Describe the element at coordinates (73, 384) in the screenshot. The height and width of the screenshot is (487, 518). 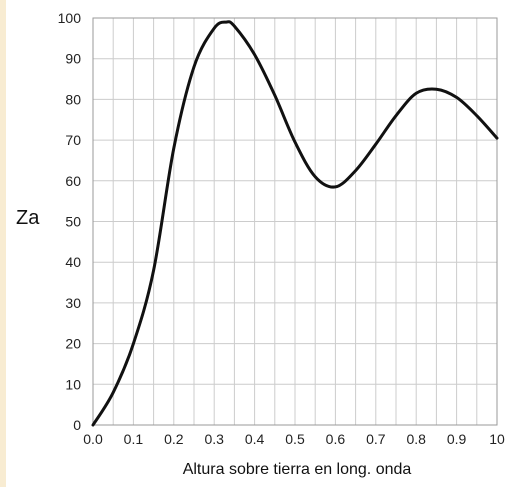
I see `y-tick-label: 10` at that location.